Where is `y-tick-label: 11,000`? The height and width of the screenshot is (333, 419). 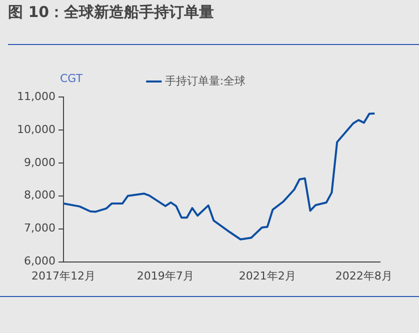
y-tick-label: 11,000 is located at coordinates (36, 96).